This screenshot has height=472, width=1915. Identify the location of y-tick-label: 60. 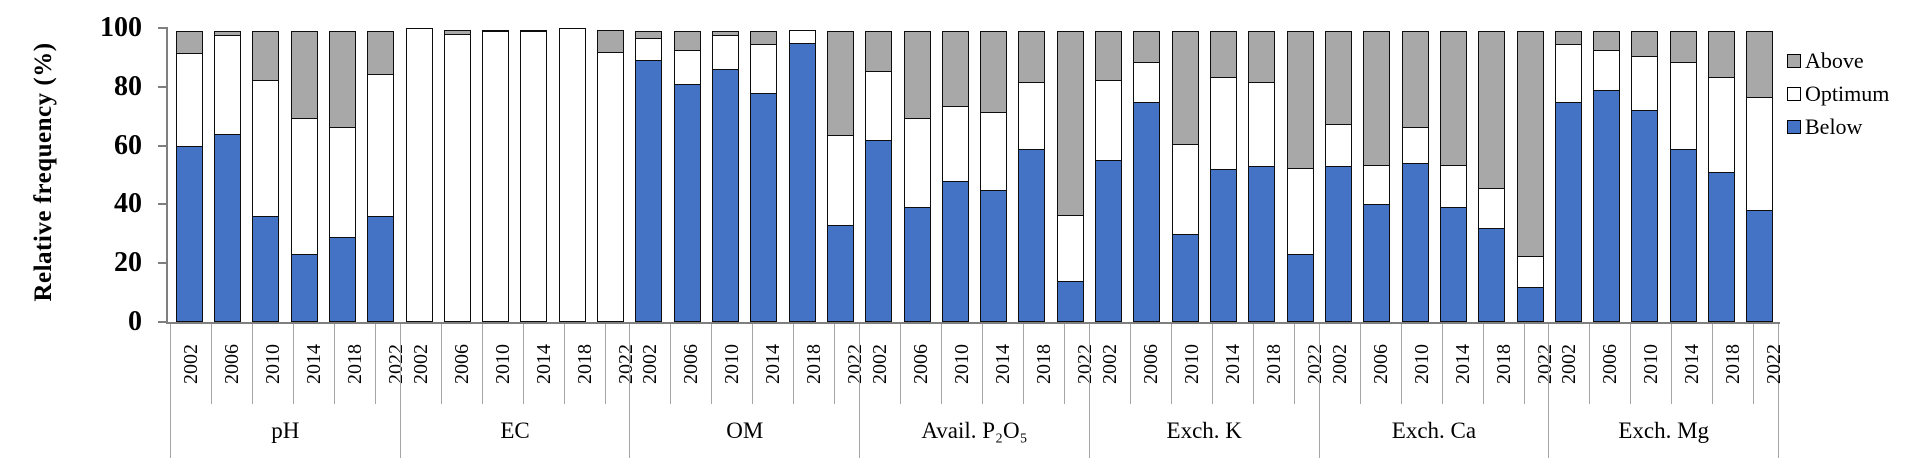
(128, 145).